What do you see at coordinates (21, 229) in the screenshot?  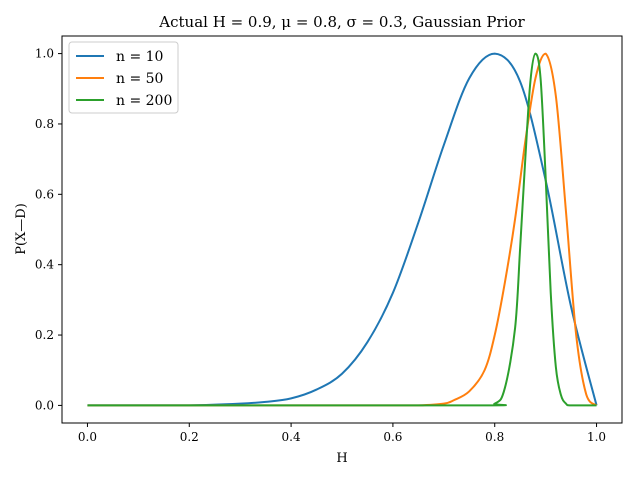 I see `y-axis-label: P(X—D)` at bounding box center [21, 229].